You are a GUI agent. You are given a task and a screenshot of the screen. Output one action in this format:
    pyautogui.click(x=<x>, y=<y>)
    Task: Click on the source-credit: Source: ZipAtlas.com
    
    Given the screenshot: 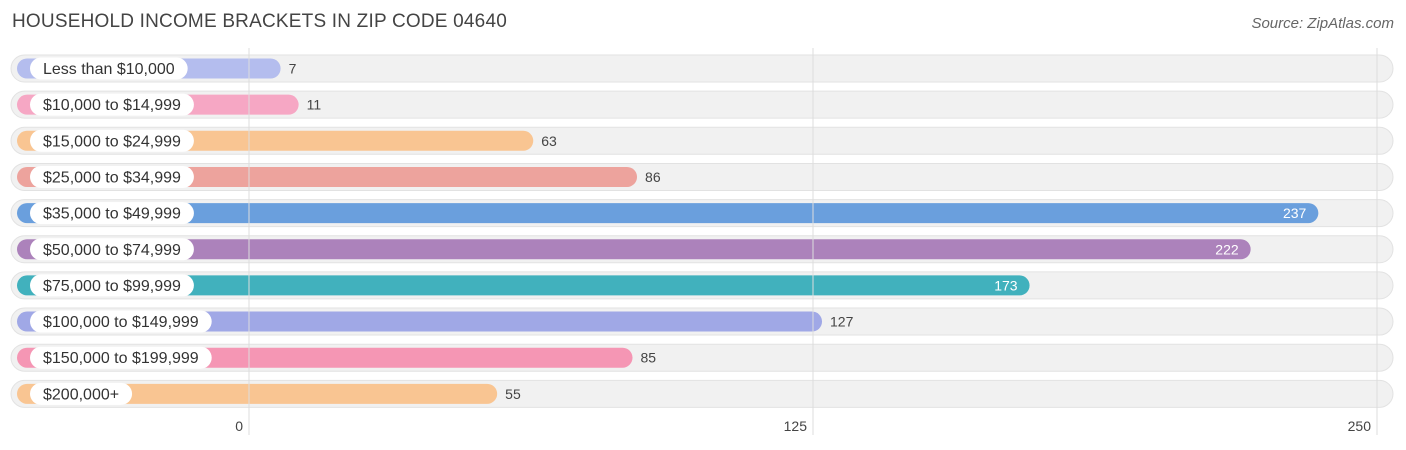 What is the action you would take?
    pyautogui.click(x=1322, y=23)
    